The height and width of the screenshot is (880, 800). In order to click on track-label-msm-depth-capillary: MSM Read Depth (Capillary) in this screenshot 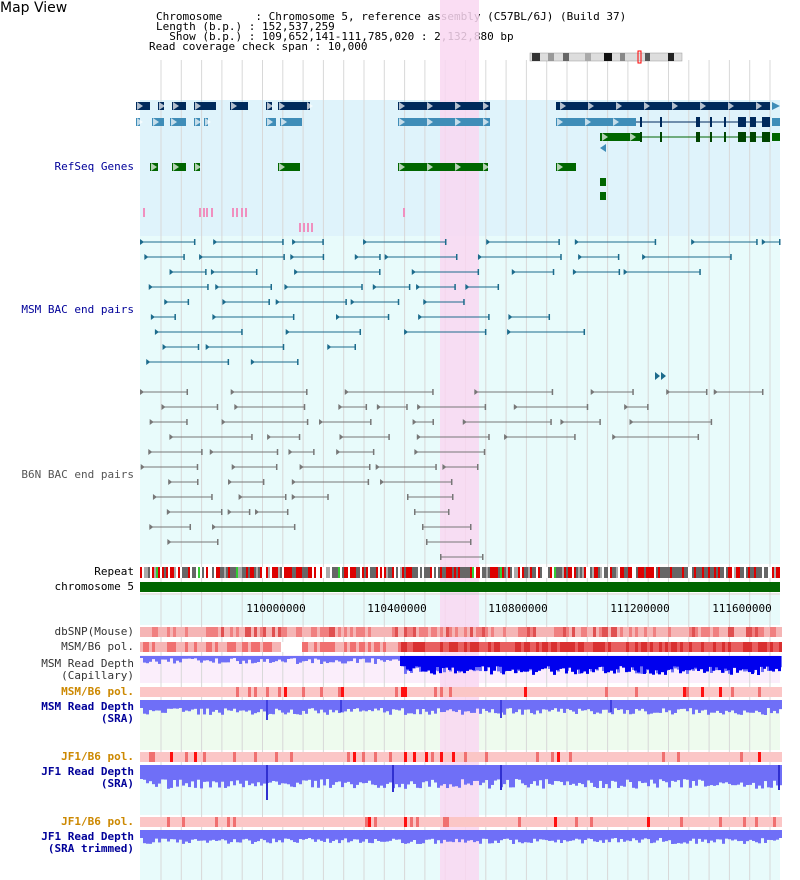, I will do `click(87, 669)`.